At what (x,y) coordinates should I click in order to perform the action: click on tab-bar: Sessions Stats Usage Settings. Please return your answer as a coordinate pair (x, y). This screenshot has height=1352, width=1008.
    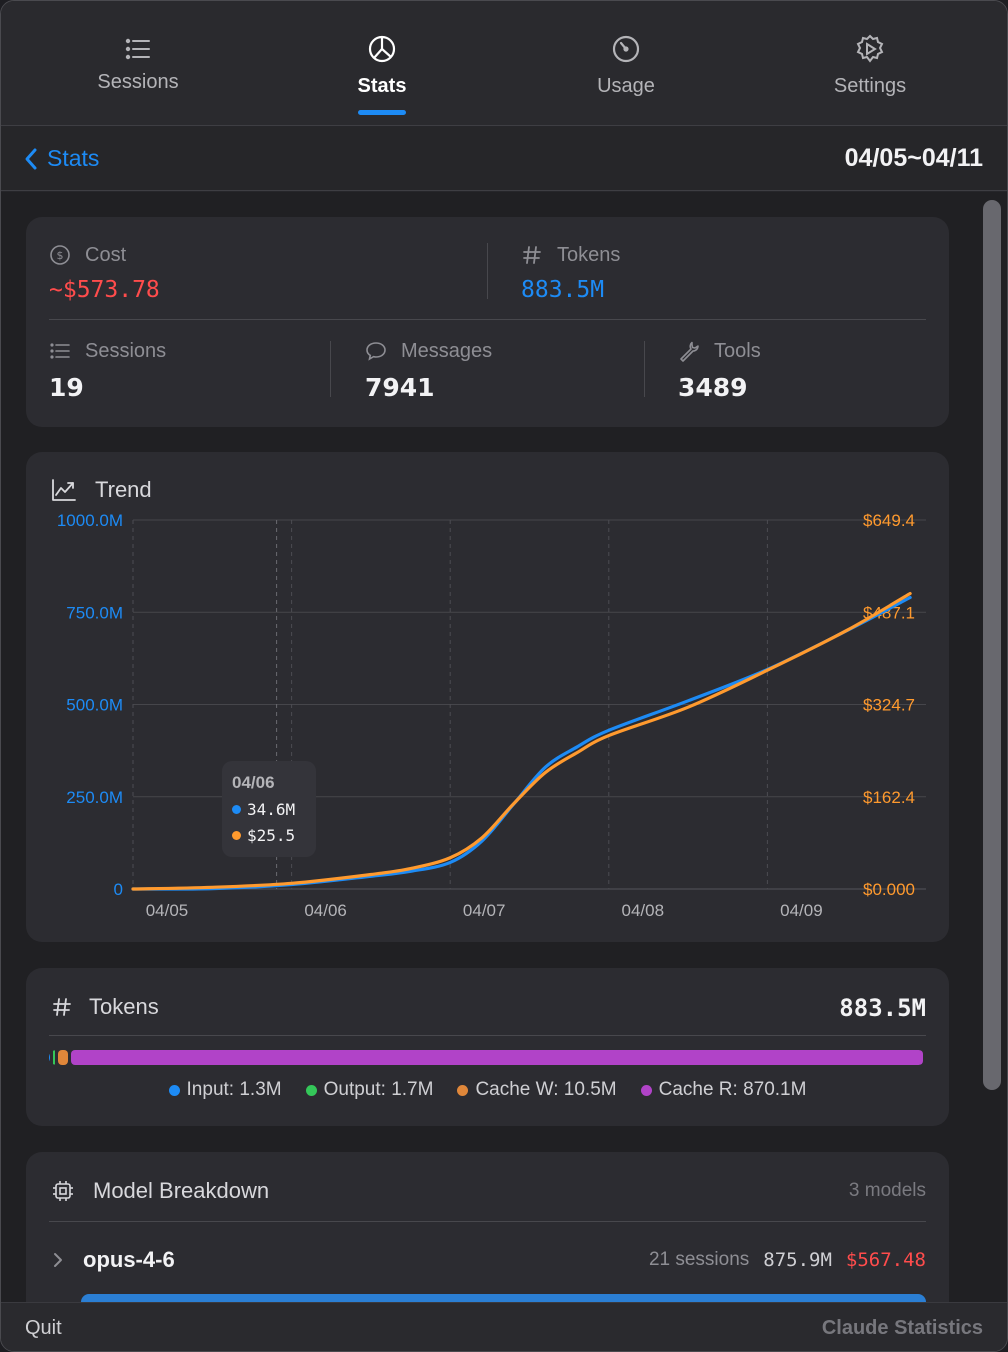
    Looking at the image, I should click on (504, 63).